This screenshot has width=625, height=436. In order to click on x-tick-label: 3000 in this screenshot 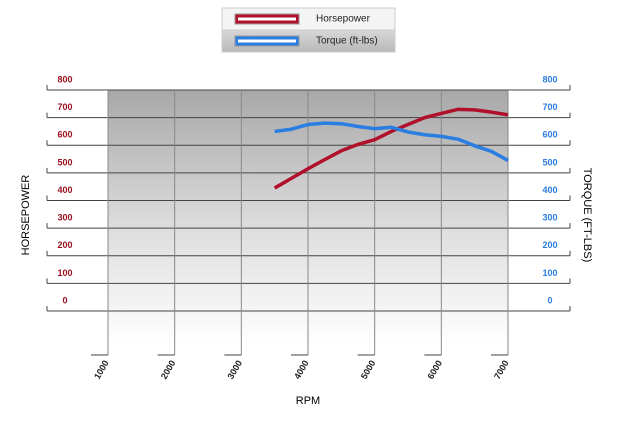, I will do `click(234, 370)`.